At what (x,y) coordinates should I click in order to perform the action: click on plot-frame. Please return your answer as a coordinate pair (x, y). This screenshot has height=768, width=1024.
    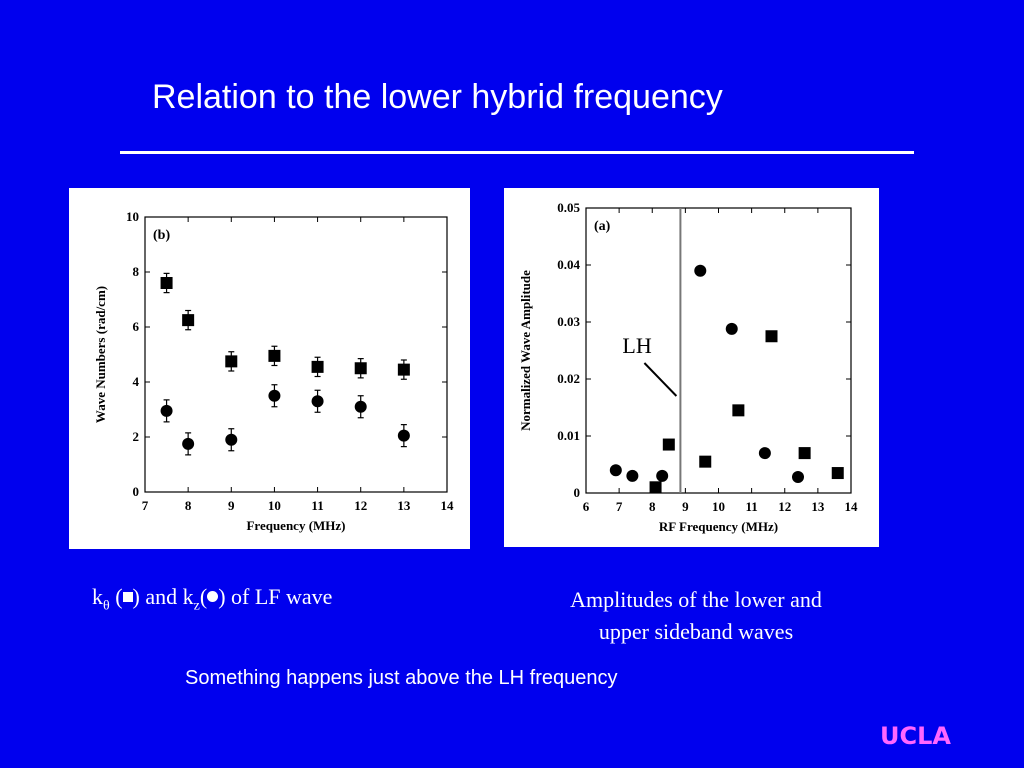
    Looking at the image, I should click on (296, 354).